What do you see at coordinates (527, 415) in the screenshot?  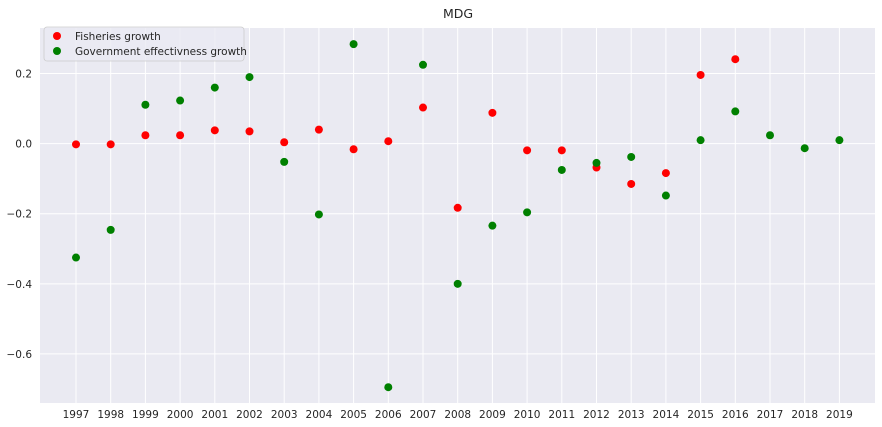 I see `x-tick-label: 2010` at bounding box center [527, 415].